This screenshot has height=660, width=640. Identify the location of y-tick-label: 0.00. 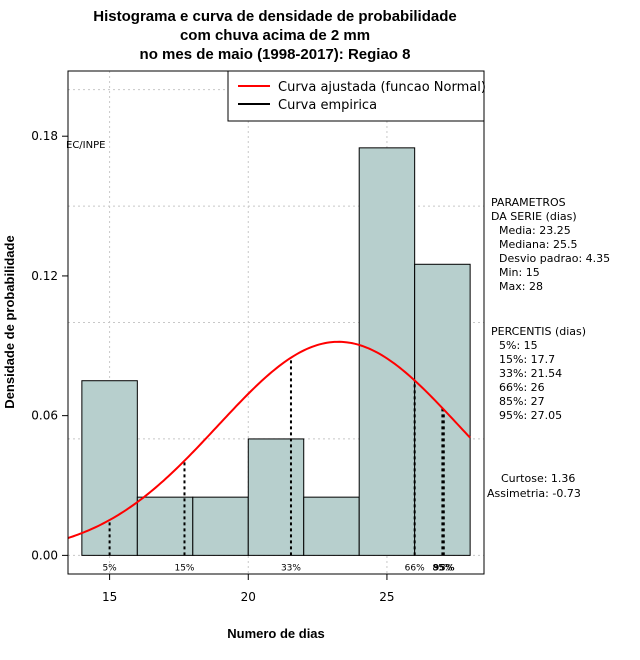
(44, 555).